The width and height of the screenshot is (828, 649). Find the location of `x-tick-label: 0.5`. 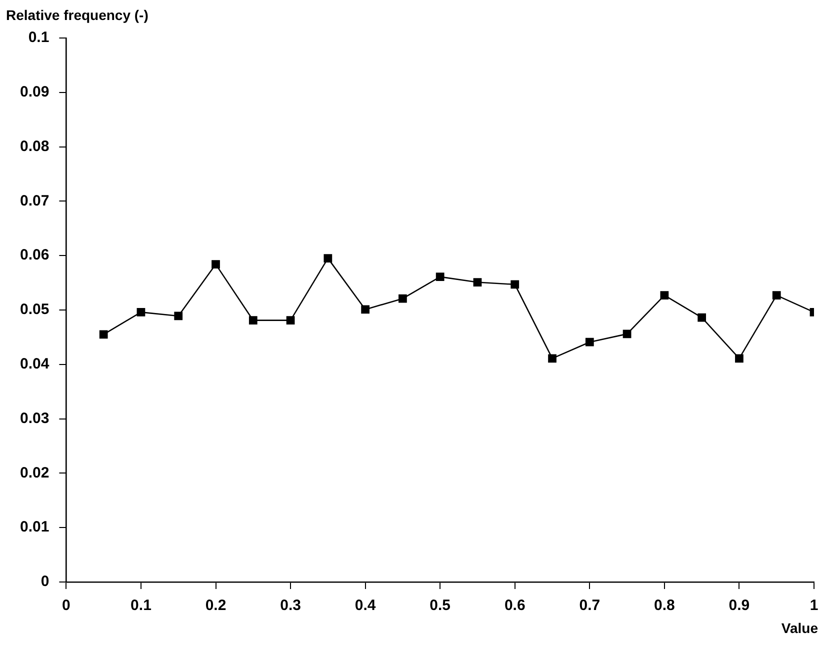

x-tick-label: 0.5 is located at coordinates (440, 605).